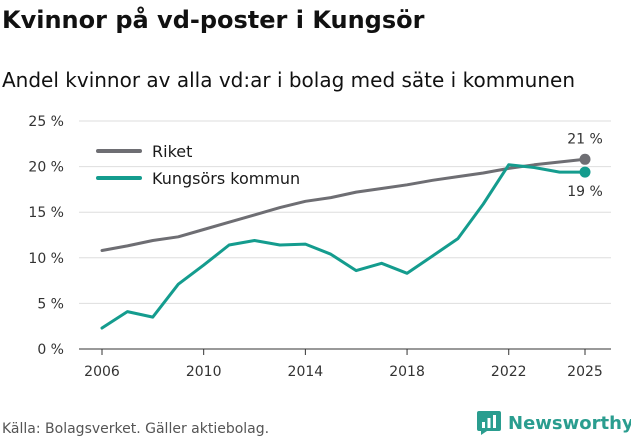 The height and width of the screenshot is (439, 631). Describe the element at coordinates (50, 304) in the screenshot. I see `y-tick-label: 5 %` at that location.